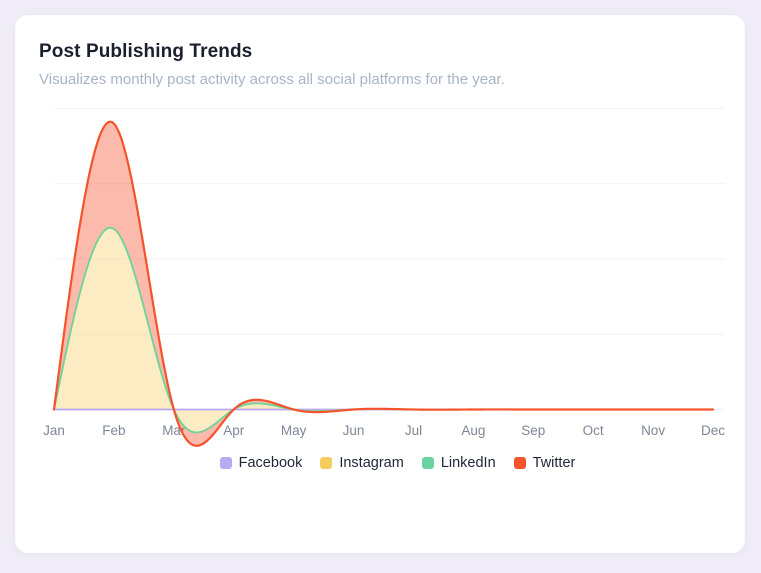 The image size is (761, 573). What do you see at coordinates (427, 463) in the screenshot?
I see `legend-swatch-linkedin` at bounding box center [427, 463].